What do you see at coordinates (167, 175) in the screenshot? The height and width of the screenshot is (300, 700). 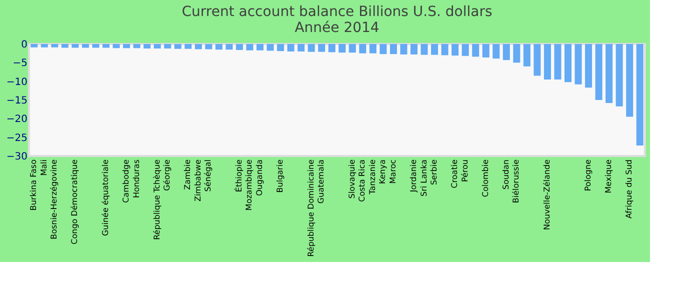 I see `x-tick-label: Géorgie` at bounding box center [167, 175].